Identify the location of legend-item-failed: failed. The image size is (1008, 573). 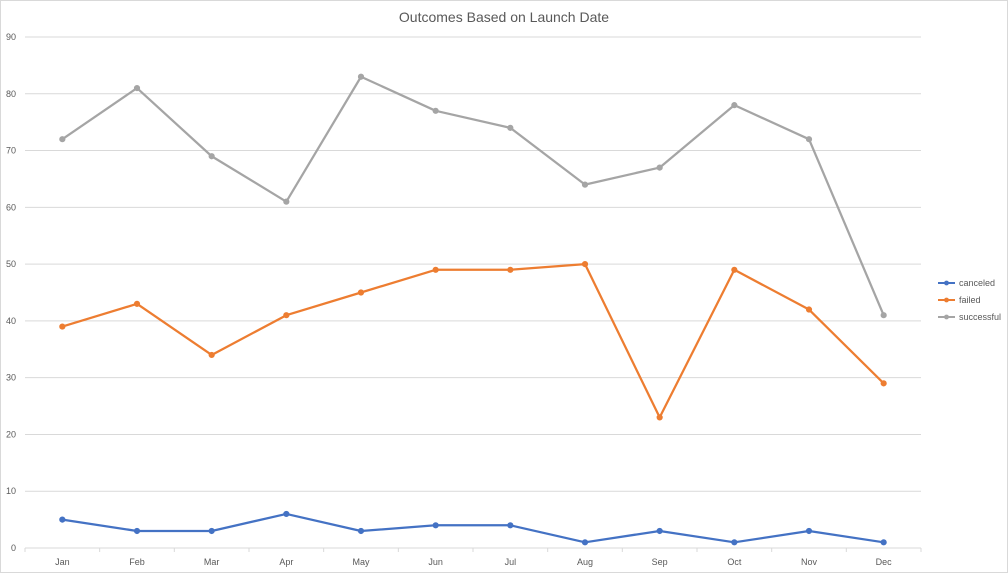
(959, 300).